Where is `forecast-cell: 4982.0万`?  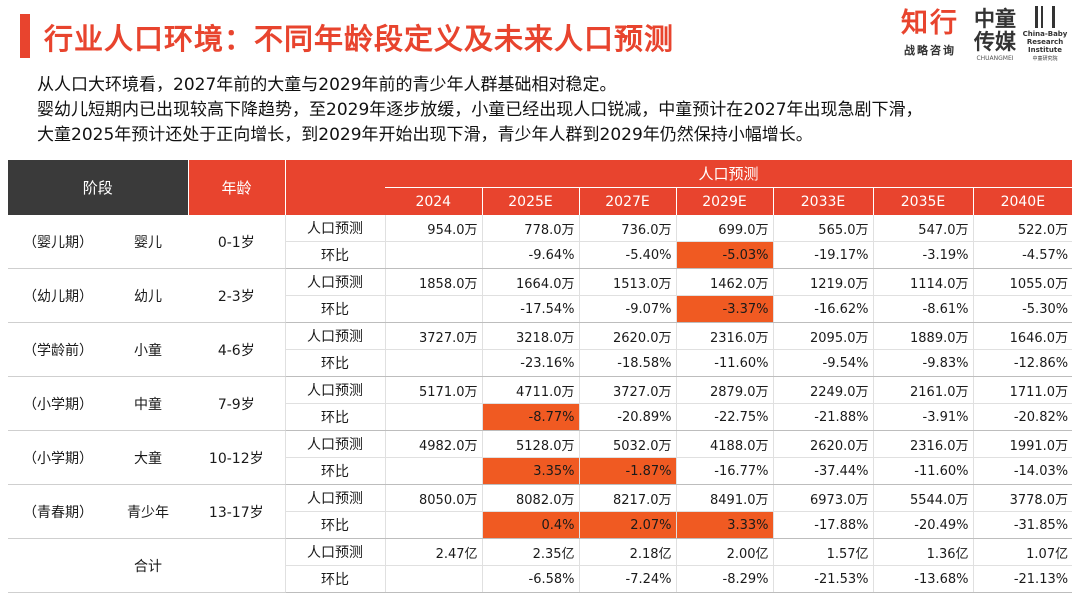
forecast-cell: 4982.0万 is located at coordinates (433, 444).